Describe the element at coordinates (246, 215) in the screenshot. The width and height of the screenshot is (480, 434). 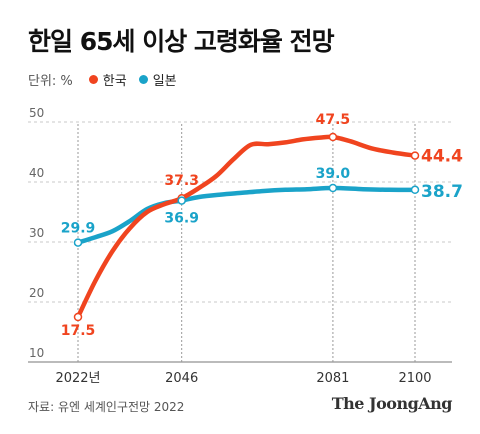
I see `series-line-japan` at that location.